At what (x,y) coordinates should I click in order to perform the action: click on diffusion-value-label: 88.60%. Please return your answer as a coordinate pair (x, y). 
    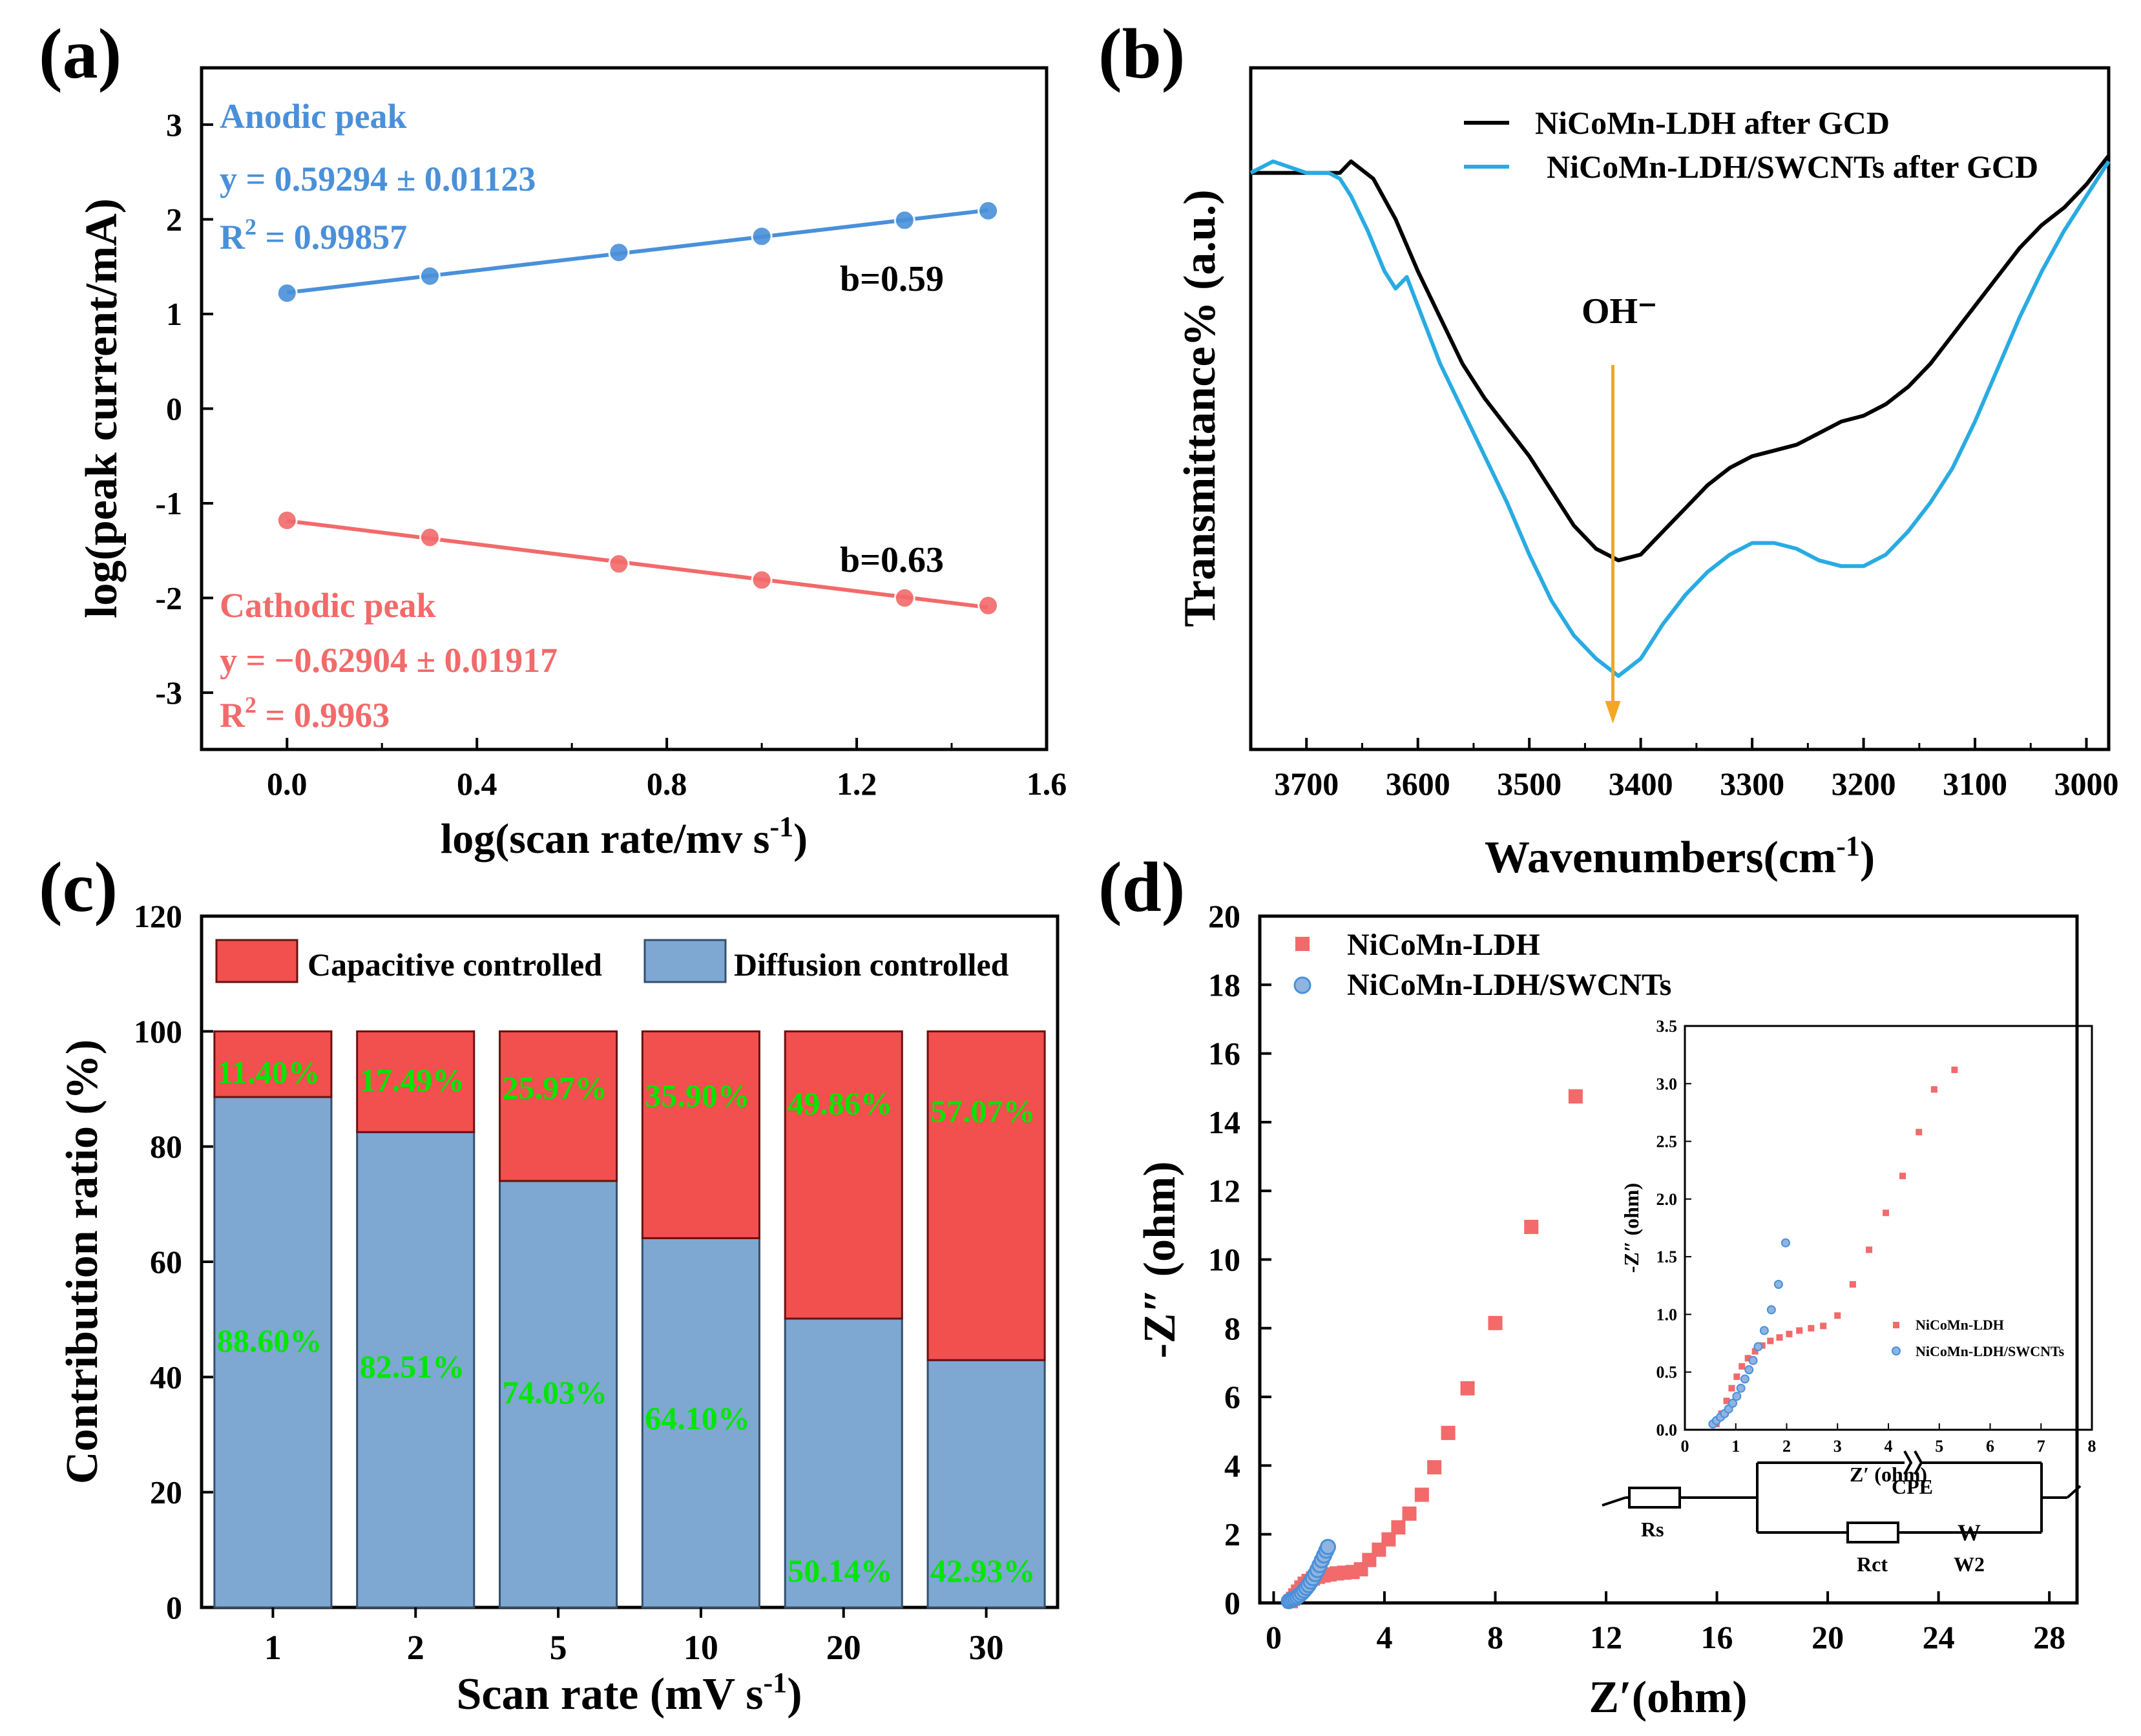
    Looking at the image, I should click on (269, 1341).